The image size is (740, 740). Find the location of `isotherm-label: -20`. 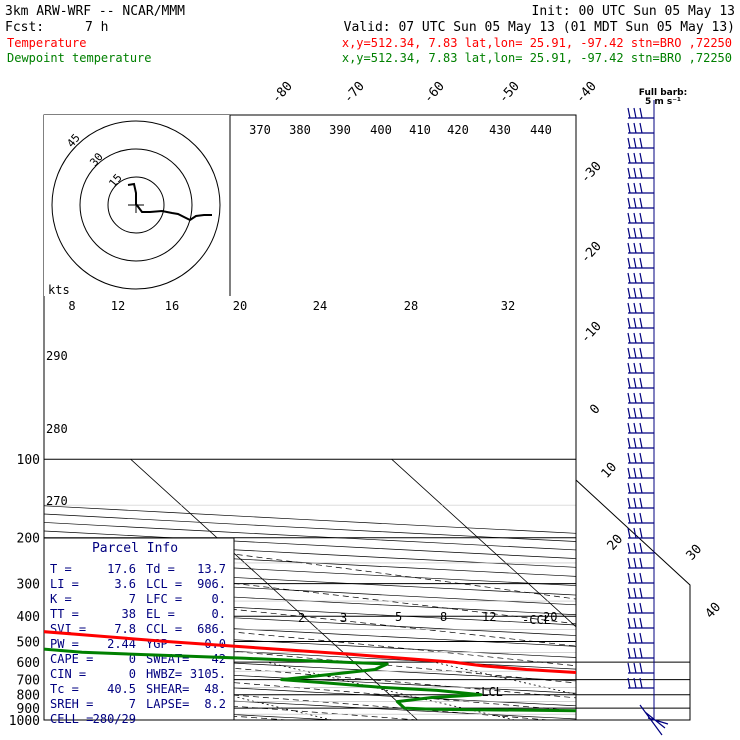

isotherm-label: -20 is located at coordinates (591, 252).